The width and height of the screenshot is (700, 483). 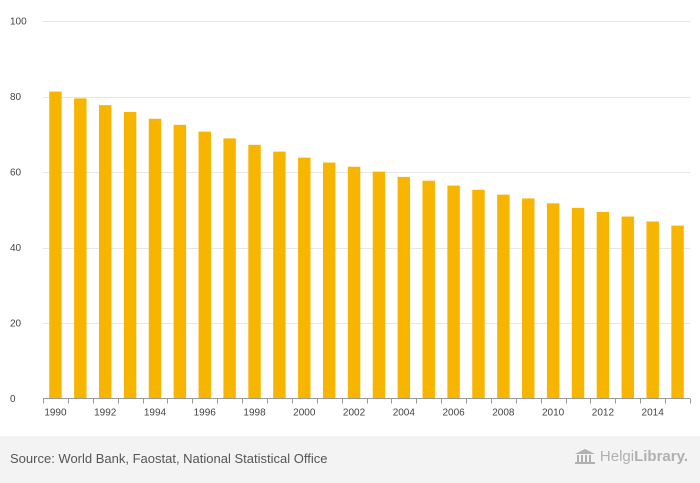 I want to click on bar-2006, so click(x=453, y=292).